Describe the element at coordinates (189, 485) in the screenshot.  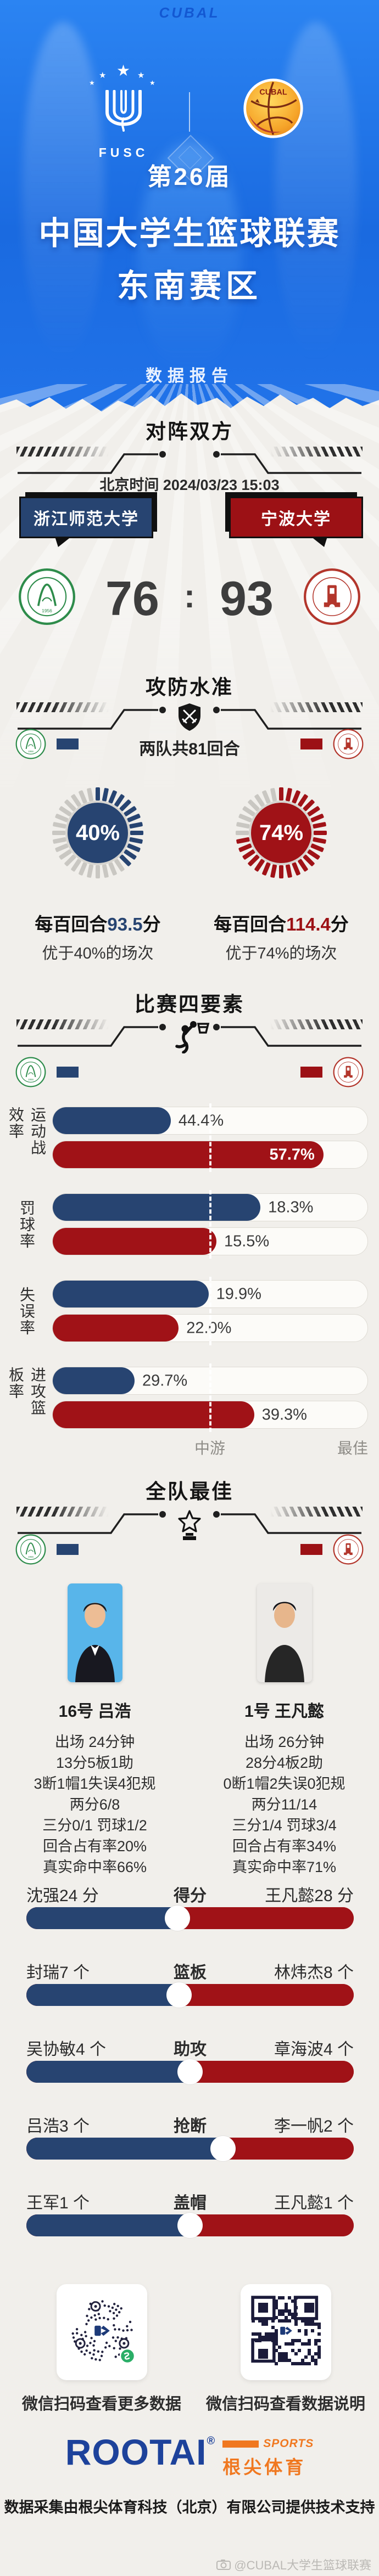
I see `game-time: 北京时间 2024/03/23 15:03` at that location.